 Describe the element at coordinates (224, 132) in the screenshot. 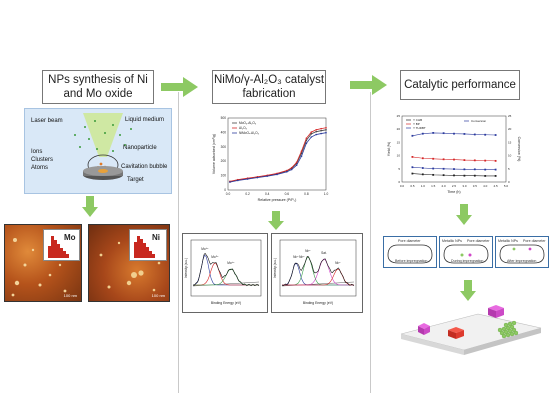

I see `y-tick-label: 400` at that location.